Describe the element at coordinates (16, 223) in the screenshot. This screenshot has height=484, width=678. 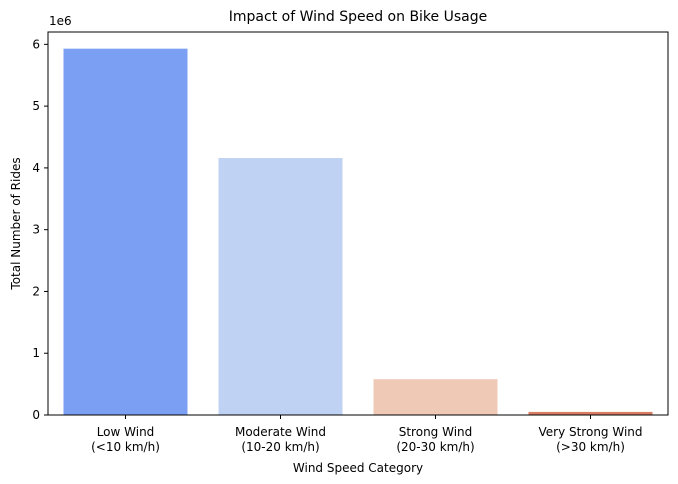
I see `y-axis-label: Total Number of Rides` at that location.